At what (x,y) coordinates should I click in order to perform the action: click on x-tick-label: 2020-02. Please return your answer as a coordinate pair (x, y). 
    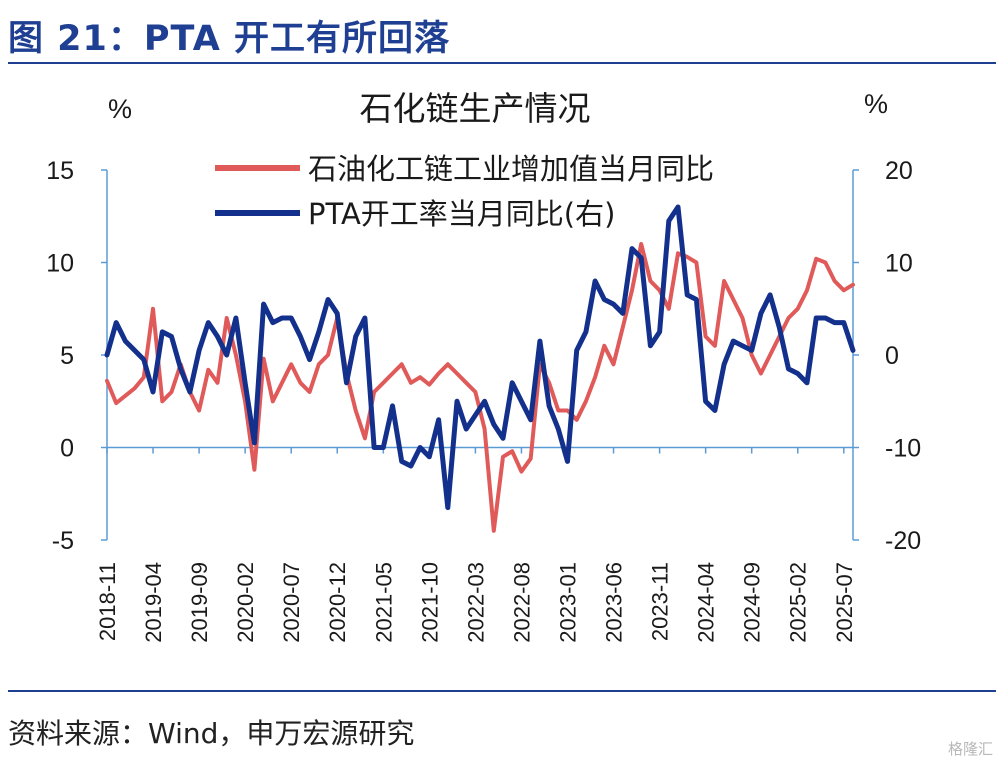
    Looking at the image, I should click on (245, 602).